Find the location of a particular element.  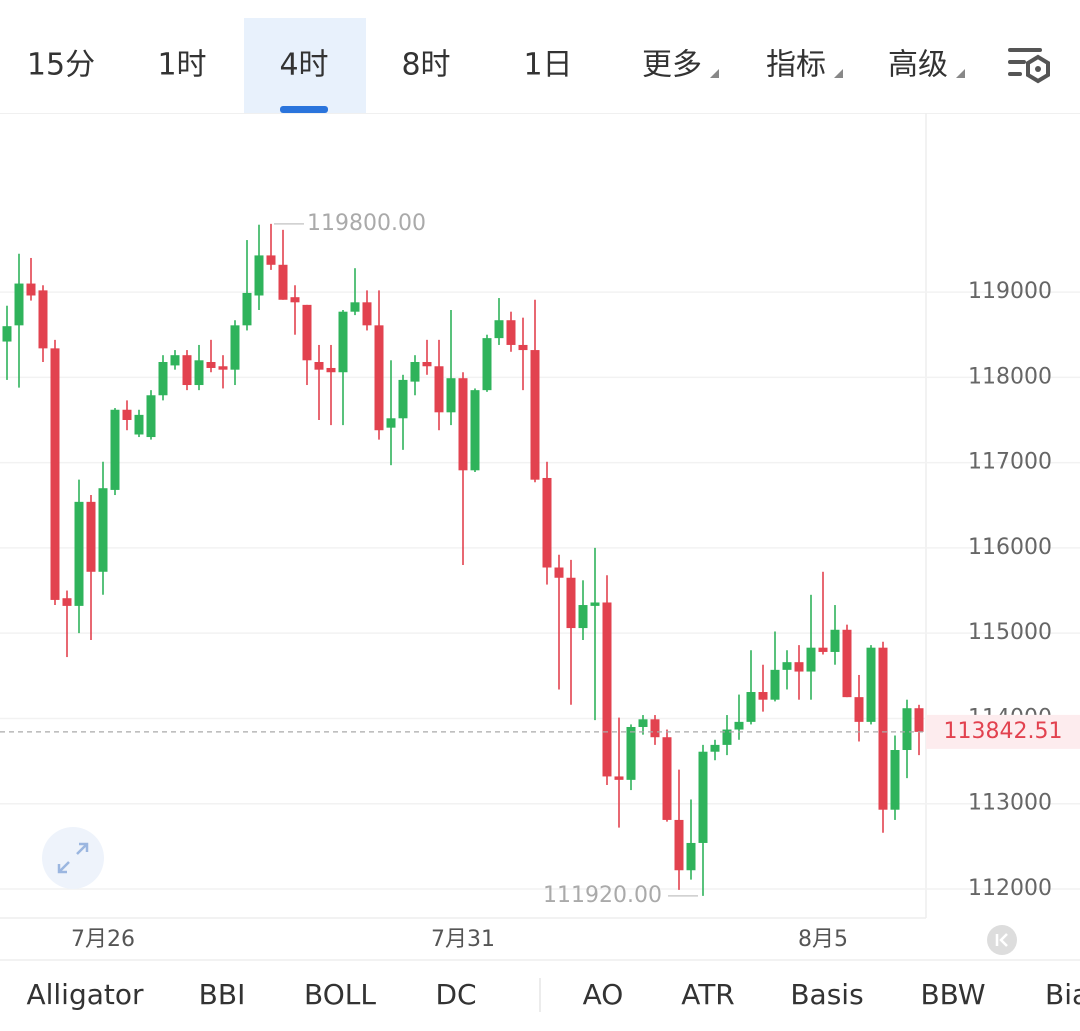

indicator-tab: BBI is located at coordinates (222, 994).